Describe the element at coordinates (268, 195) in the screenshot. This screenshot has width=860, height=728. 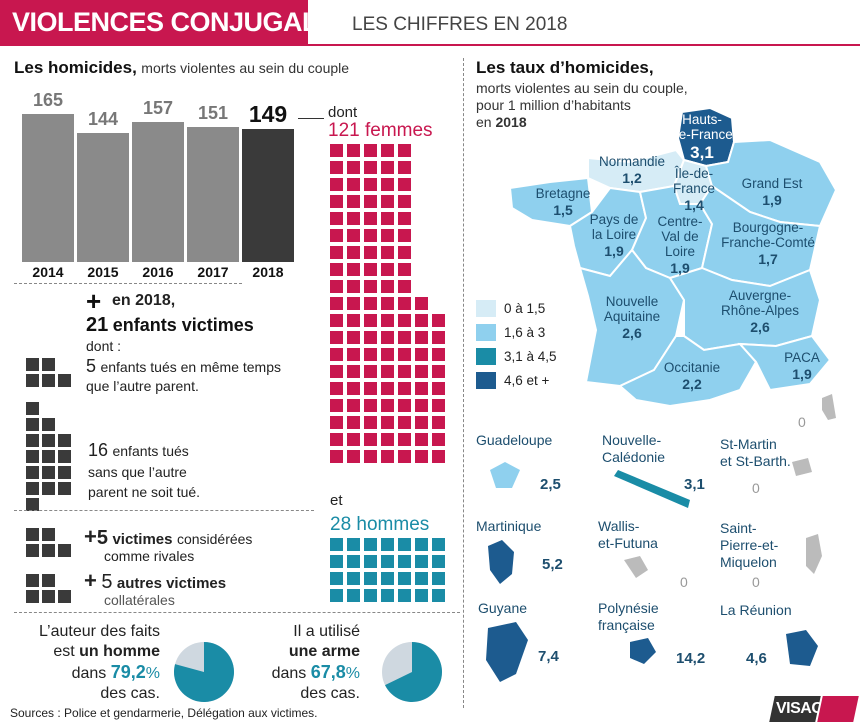
I see `bar-2018` at that location.